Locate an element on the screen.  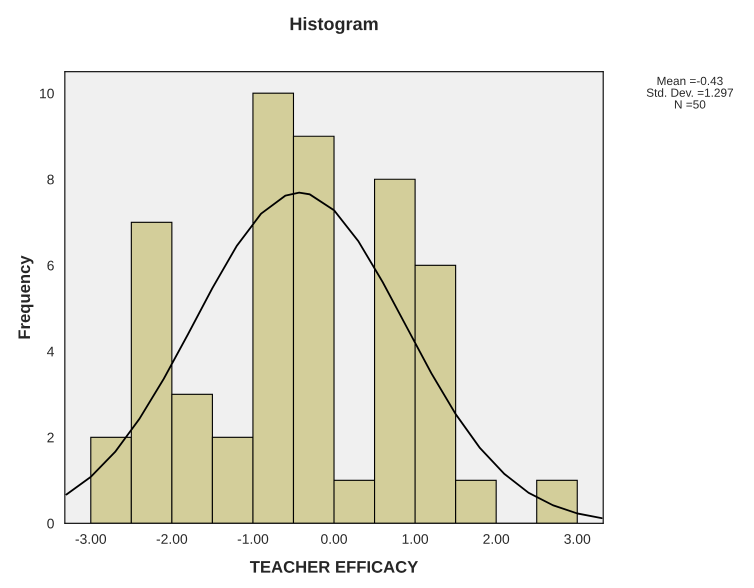
text: N =50 is located at coordinates (690, 104).